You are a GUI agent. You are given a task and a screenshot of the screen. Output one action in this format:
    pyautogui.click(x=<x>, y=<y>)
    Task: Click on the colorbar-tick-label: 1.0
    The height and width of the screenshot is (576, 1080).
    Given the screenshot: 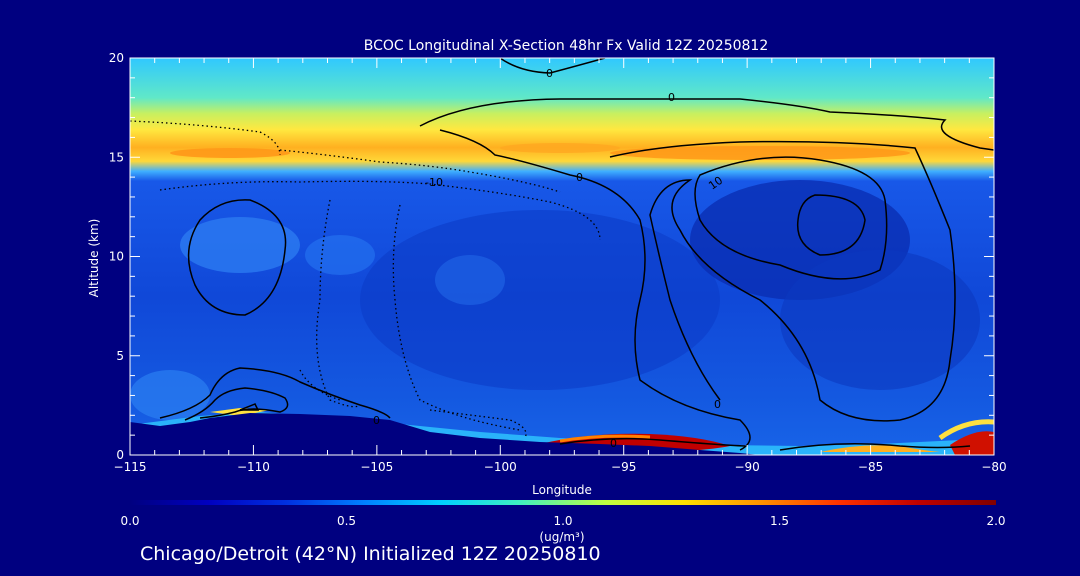 What is the action you would take?
    pyautogui.click(x=562, y=521)
    